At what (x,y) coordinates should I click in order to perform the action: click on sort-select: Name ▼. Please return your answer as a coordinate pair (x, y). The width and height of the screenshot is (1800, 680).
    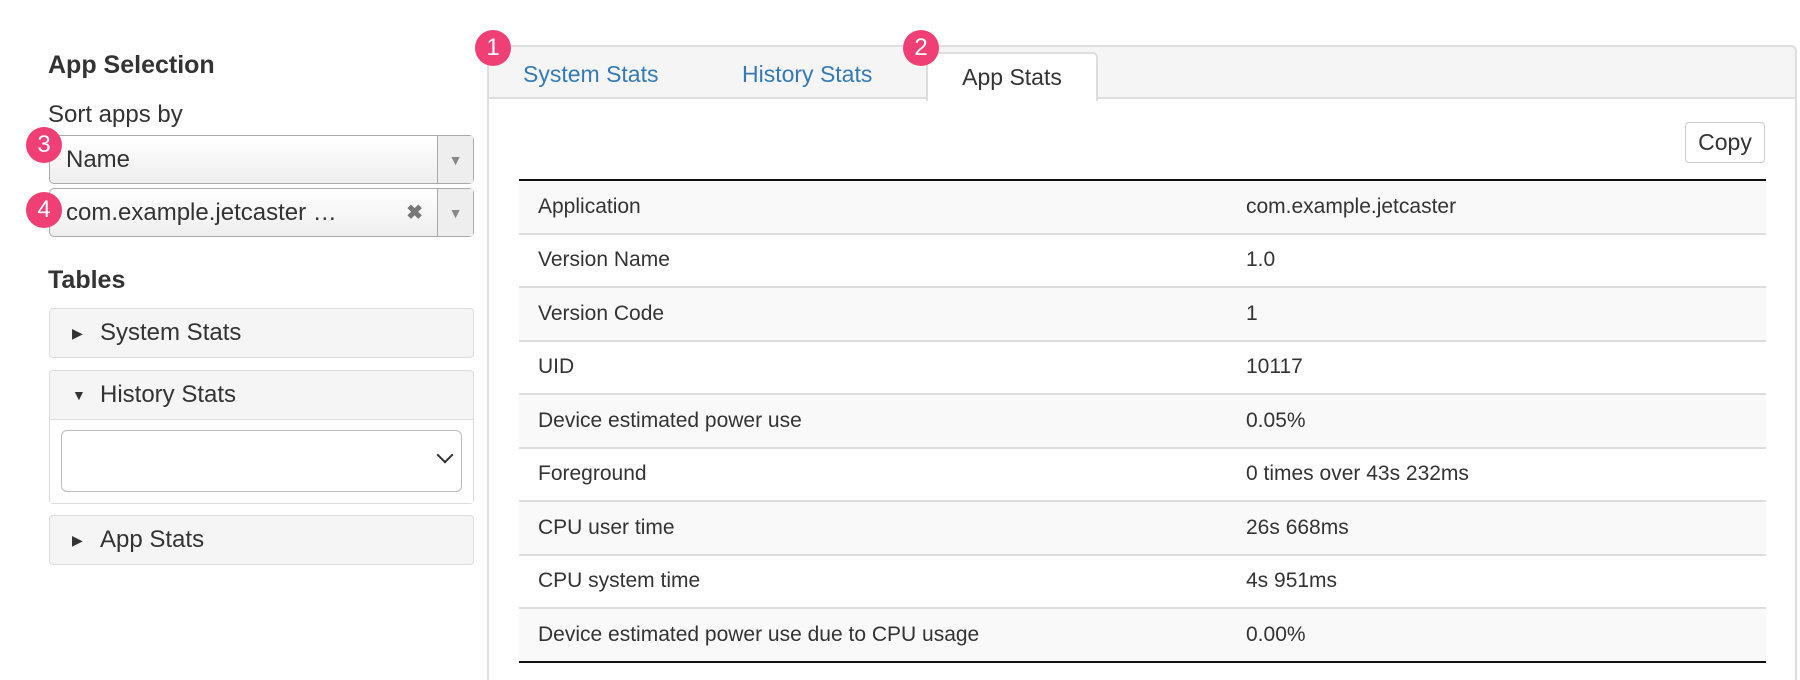
    Looking at the image, I should click on (261, 159).